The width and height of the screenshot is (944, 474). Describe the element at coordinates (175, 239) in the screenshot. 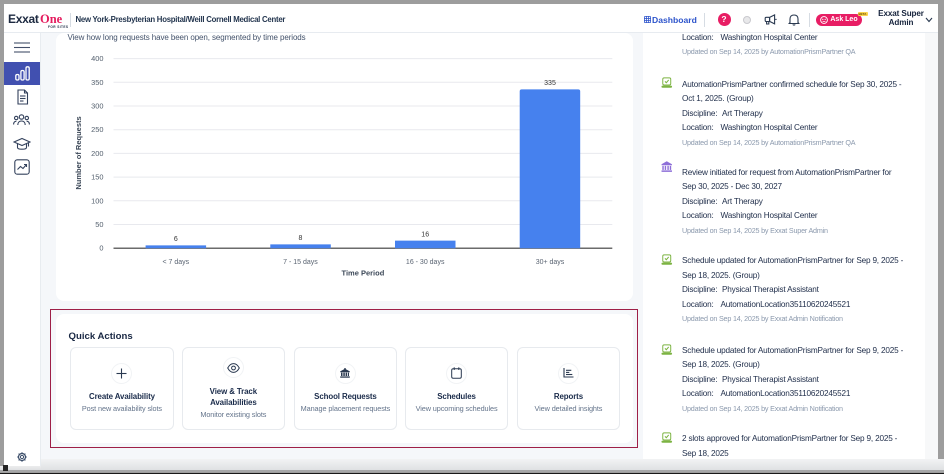

I see `svg-text: 6` at that location.